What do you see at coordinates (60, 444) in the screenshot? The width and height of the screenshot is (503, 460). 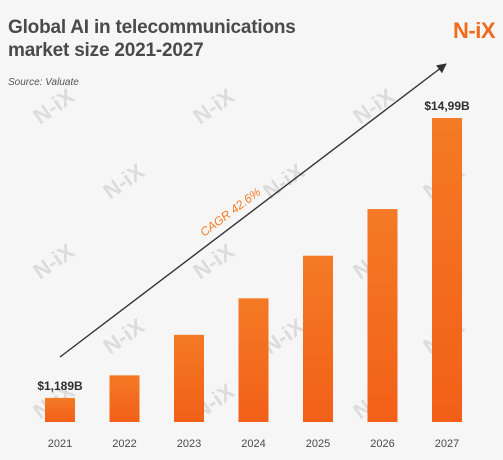 I see `x-tick-label: 2021` at bounding box center [60, 444].